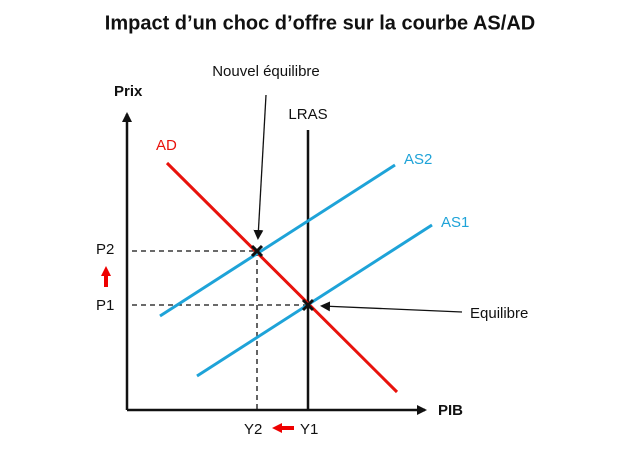  Describe the element at coordinates (105, 249) in the screenshot. I see `p2-label: P2` at that location.